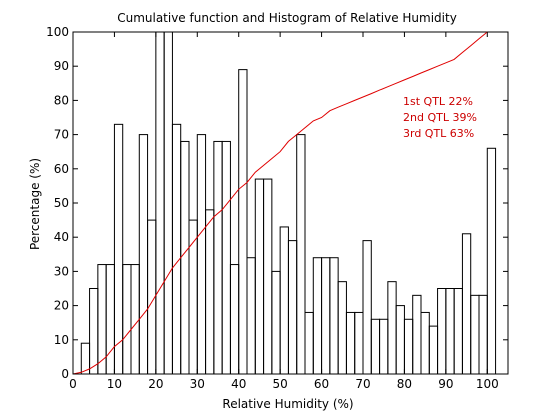  What do you see at coordinates (61, 306) in the screenshot?
I see `y-tick-label: 20` at bounding box center [61, 306].